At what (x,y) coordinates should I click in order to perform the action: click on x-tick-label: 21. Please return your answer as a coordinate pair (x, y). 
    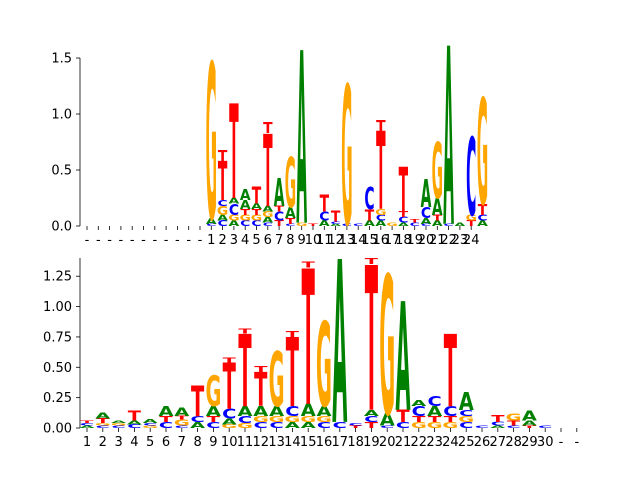
    Looking at the image, I should click on (403, 442).